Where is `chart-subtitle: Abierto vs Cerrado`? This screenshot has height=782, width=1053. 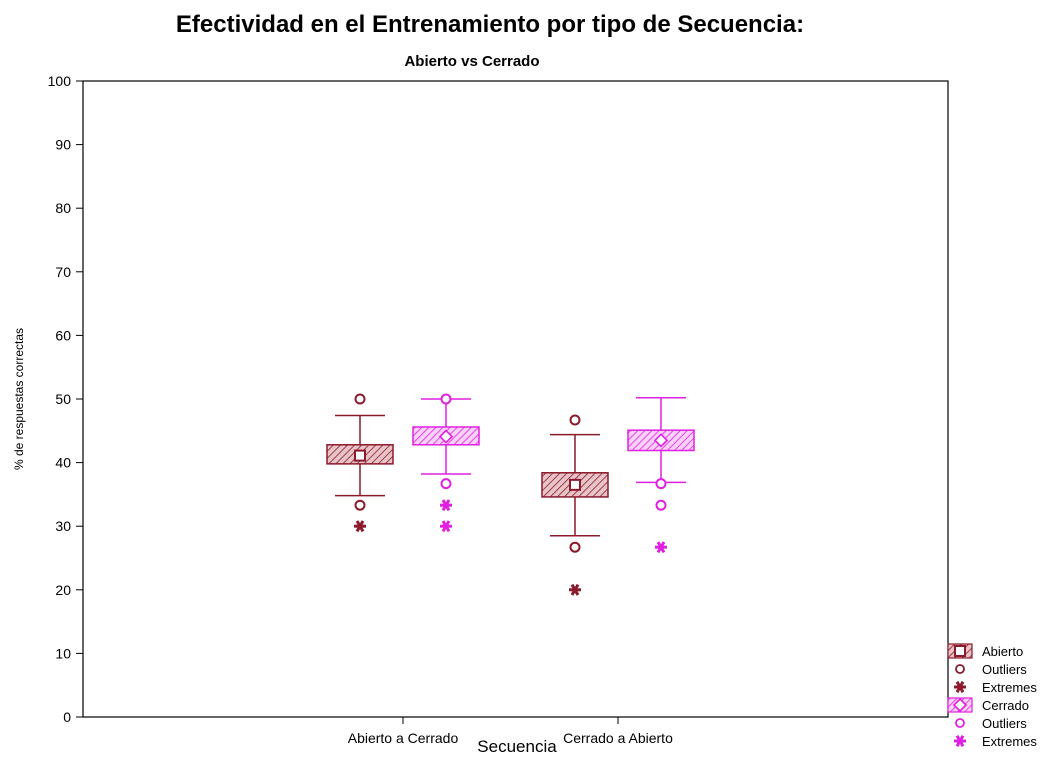
chart-subtitle: Abierto vs Cerrado is located at coordinates (471, 61).